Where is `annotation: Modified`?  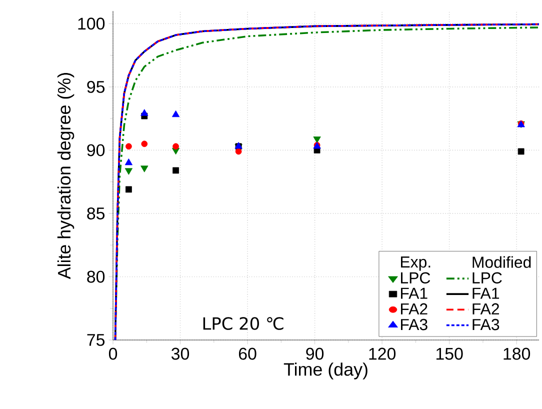
annotation: Modified is located at coordinates (501, 262).